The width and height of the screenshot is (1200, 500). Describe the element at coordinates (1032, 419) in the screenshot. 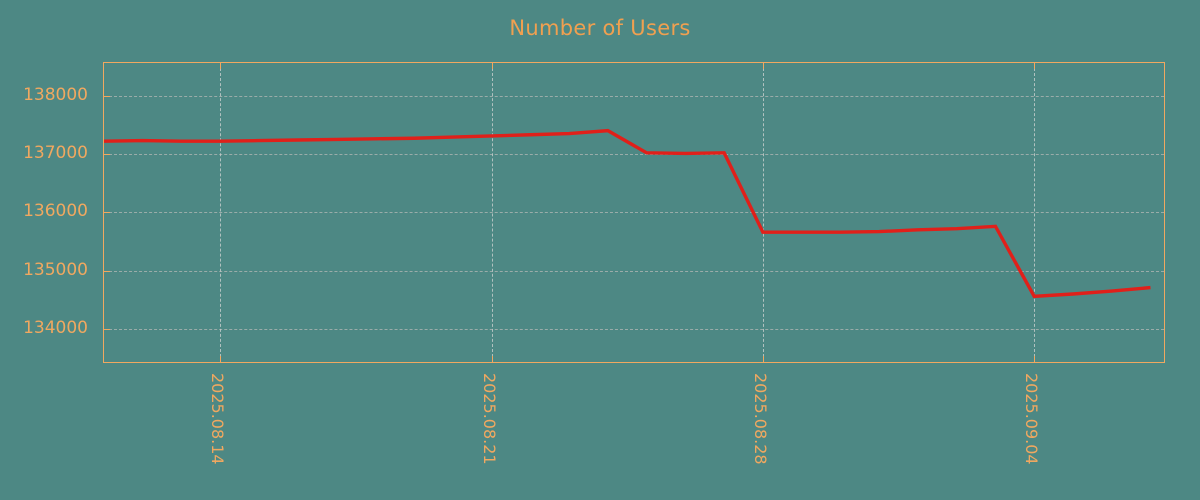

I see `x-axis-label: 2025.09.04` at that location.